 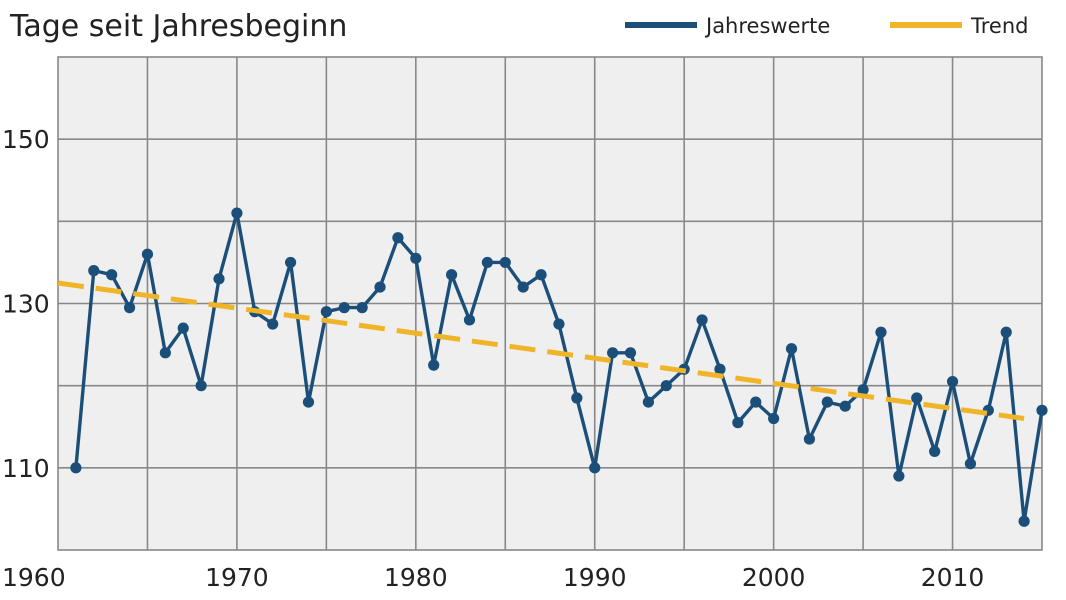 I want to click on y-tick-label: 130, so click(x=26, y=304).